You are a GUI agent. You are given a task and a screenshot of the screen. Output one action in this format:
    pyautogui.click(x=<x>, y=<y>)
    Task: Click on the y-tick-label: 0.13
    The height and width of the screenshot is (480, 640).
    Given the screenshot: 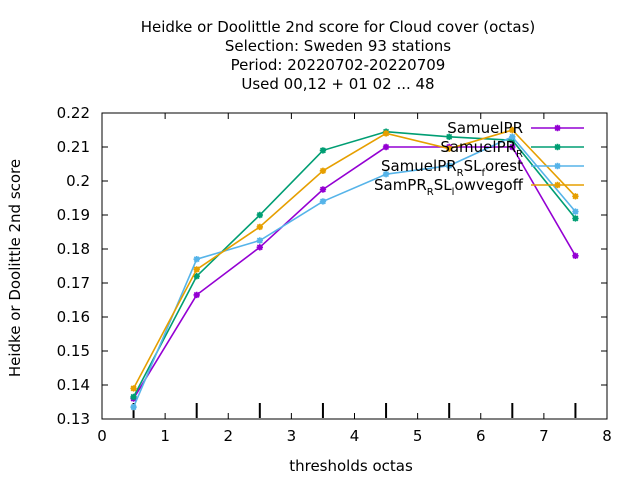 What is the action you would take?
    pyautogui.click(x=73, y=419)
    